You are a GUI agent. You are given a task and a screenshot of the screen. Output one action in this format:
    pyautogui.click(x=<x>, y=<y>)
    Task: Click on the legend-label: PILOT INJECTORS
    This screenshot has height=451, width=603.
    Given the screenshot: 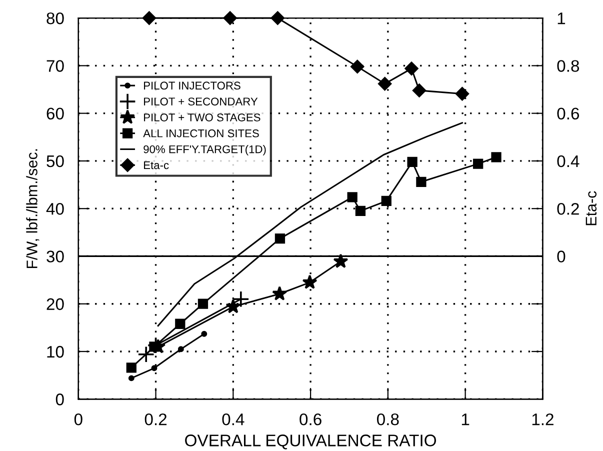 What is the action you would take?
    pyautogui.click(x=192, y=86)
    